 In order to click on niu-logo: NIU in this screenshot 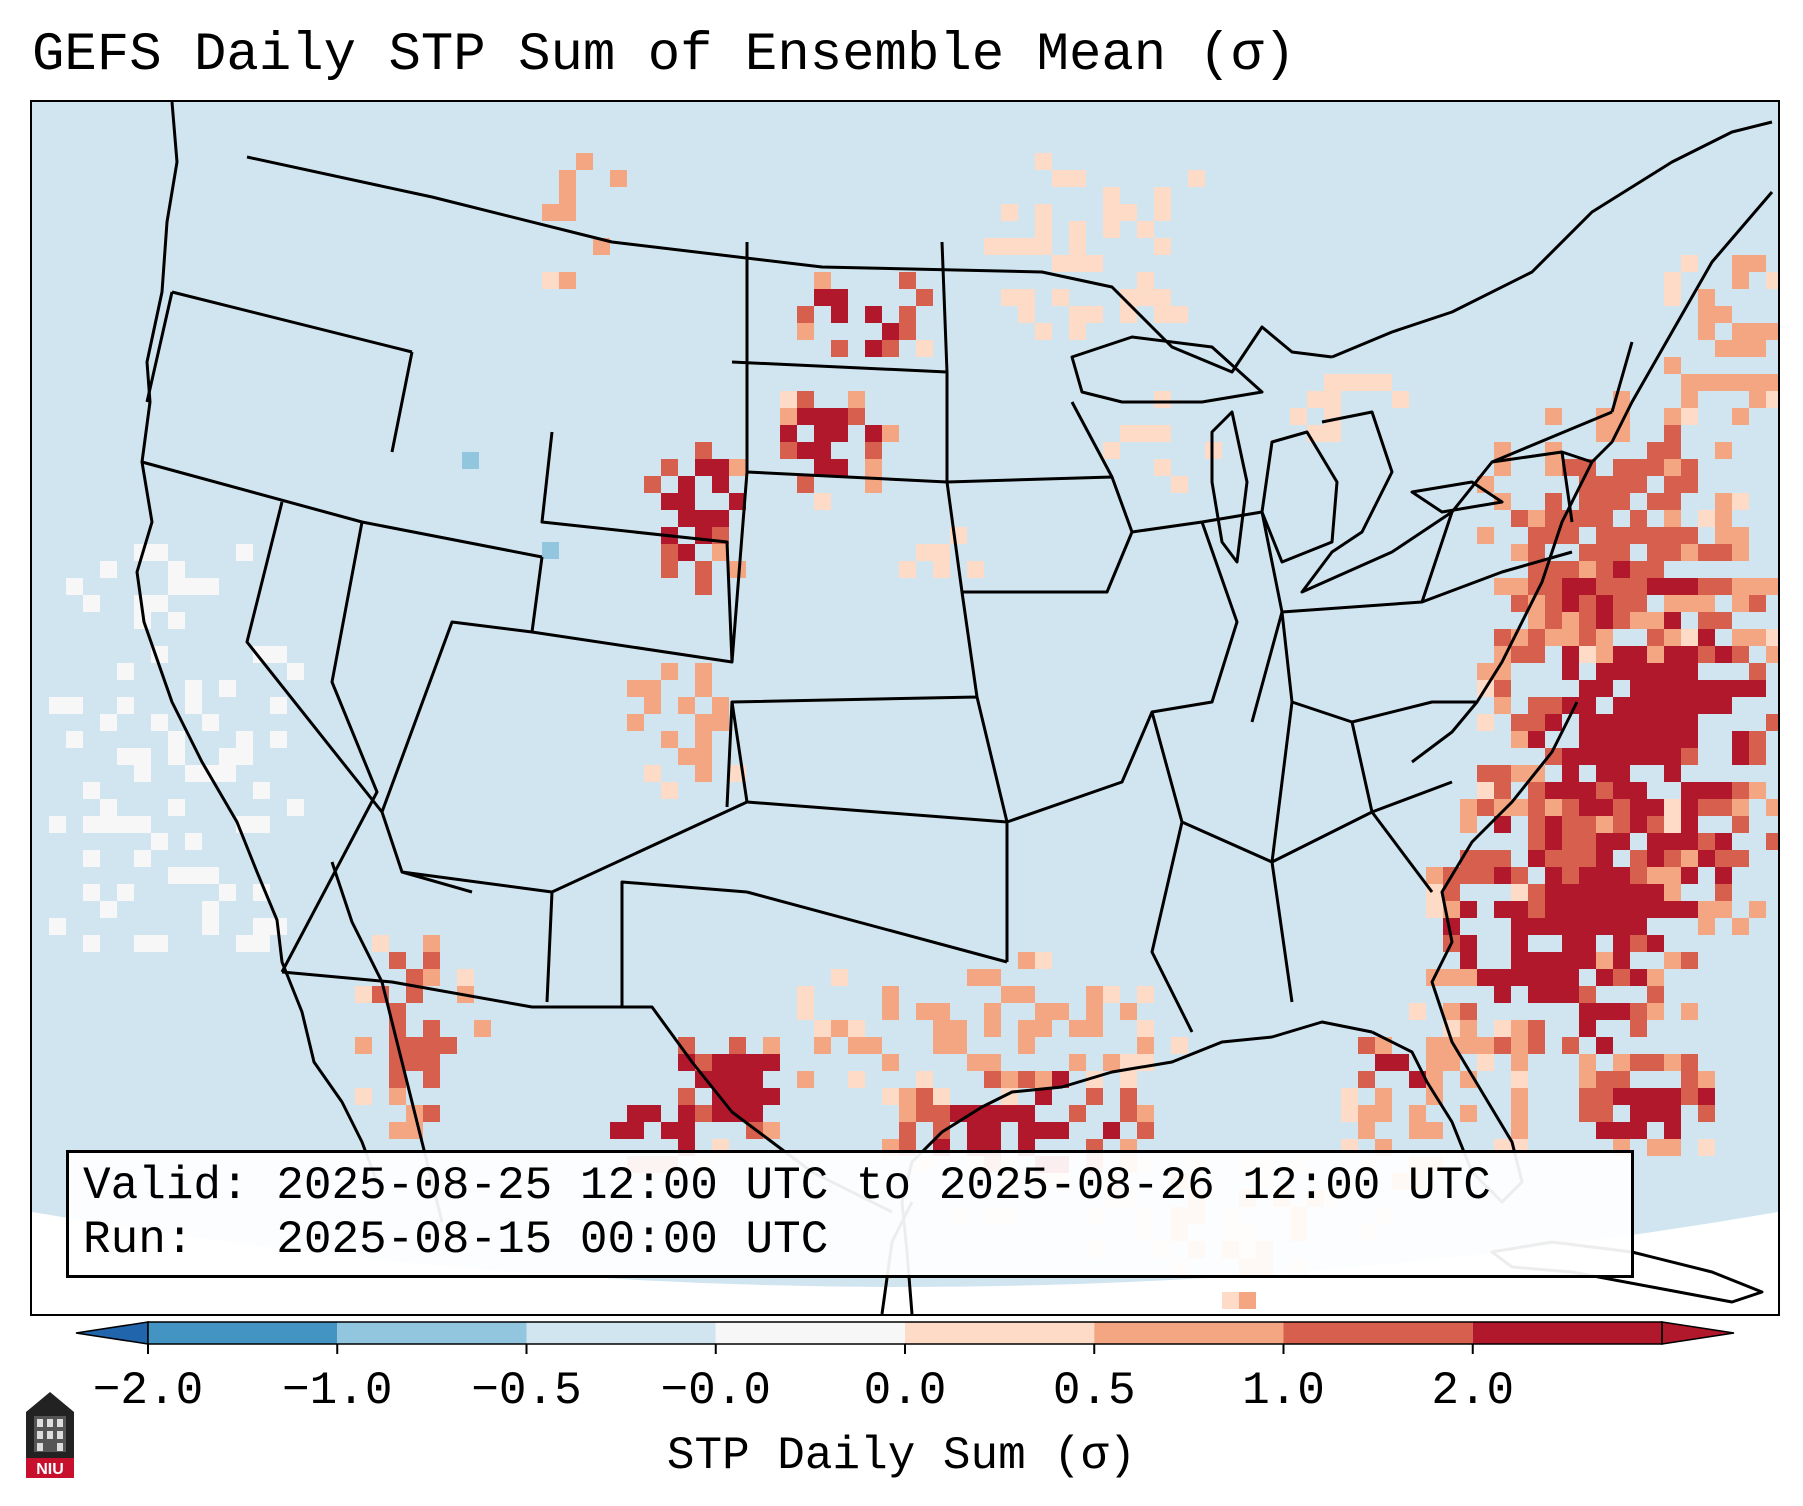, I will do `click(50, 1435)`.